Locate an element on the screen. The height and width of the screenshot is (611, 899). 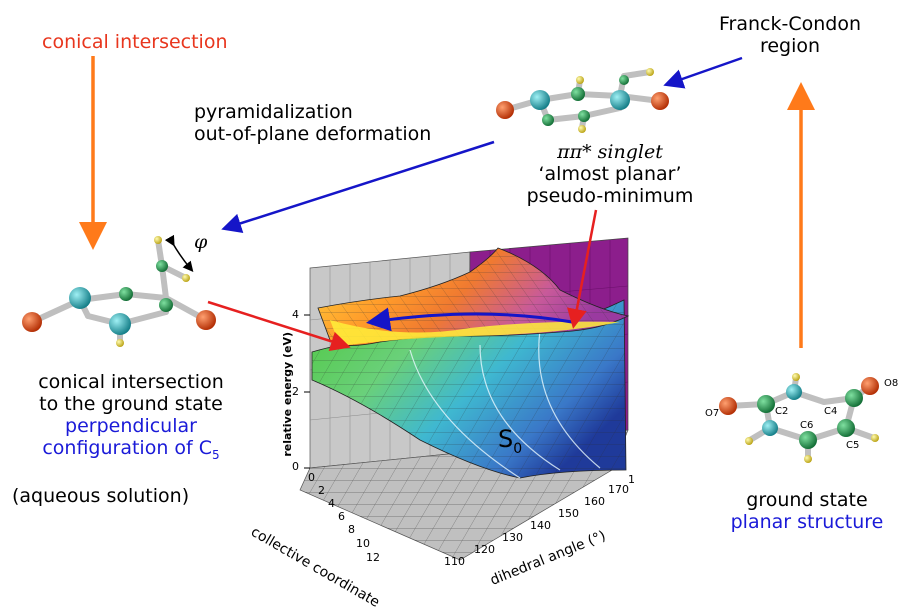
atom-c2: C2 is located at coordinates (782, 411).